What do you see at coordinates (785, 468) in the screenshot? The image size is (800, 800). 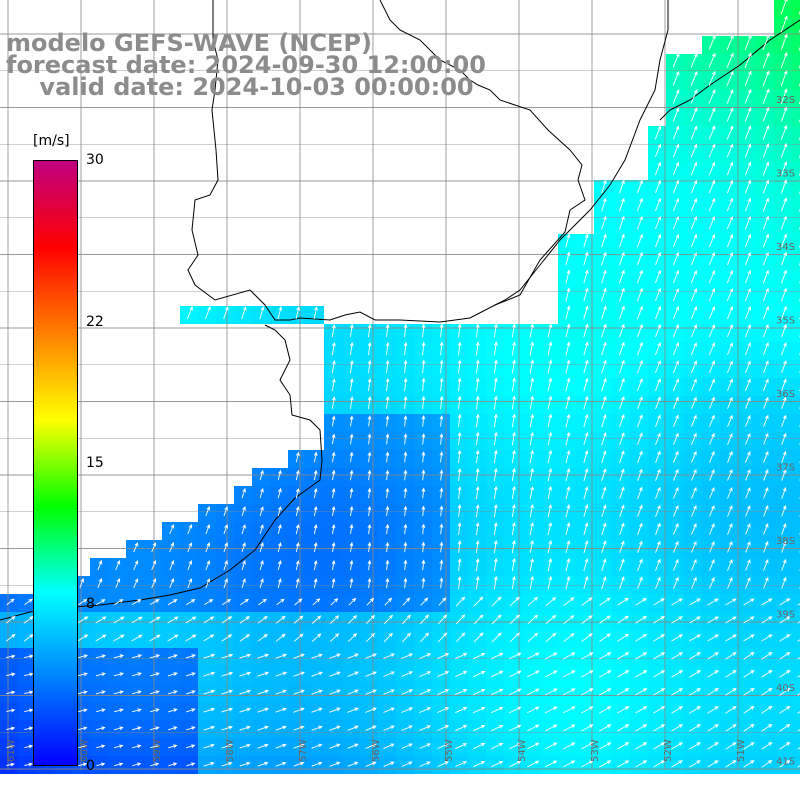 I see `lat-tick-label: 37S` at bounding box center [785, 468].